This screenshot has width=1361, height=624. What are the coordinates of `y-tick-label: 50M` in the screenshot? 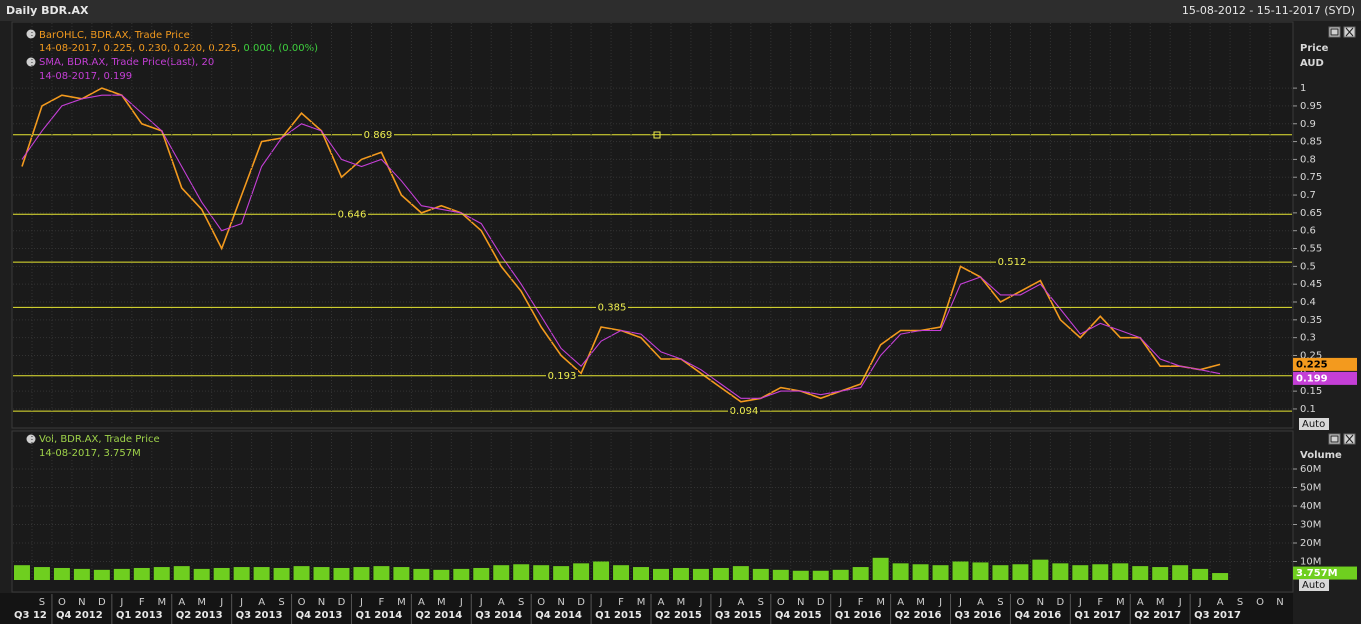 It's located at (1310, 488).